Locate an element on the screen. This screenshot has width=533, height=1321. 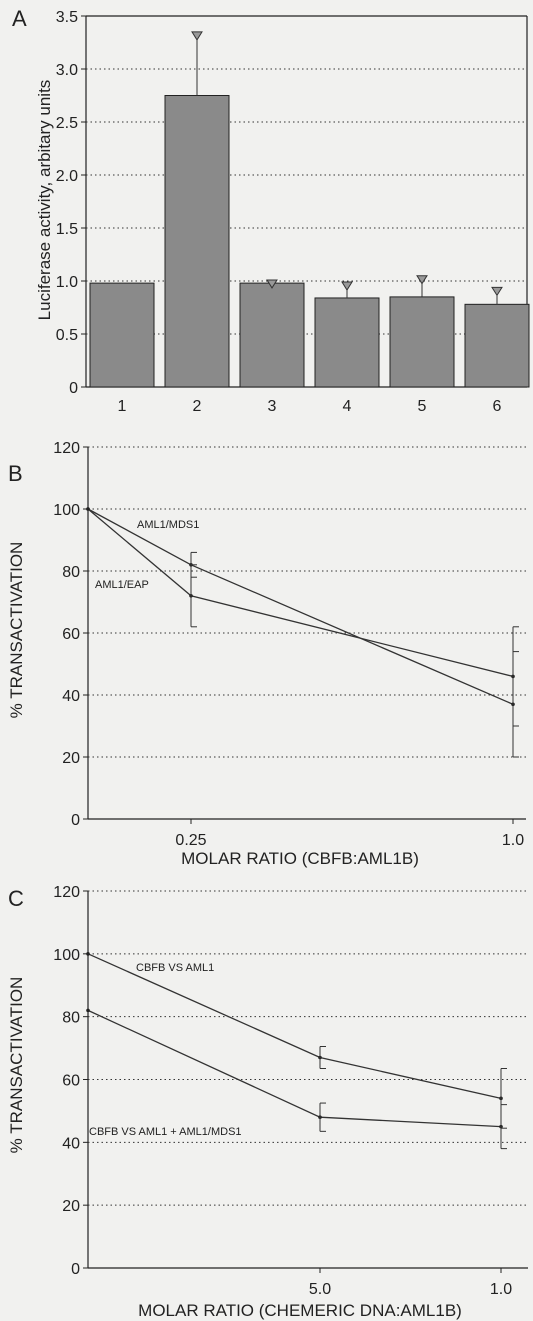
panel-c-y-tick-label: 20 is located at coordinates (71, 1206).